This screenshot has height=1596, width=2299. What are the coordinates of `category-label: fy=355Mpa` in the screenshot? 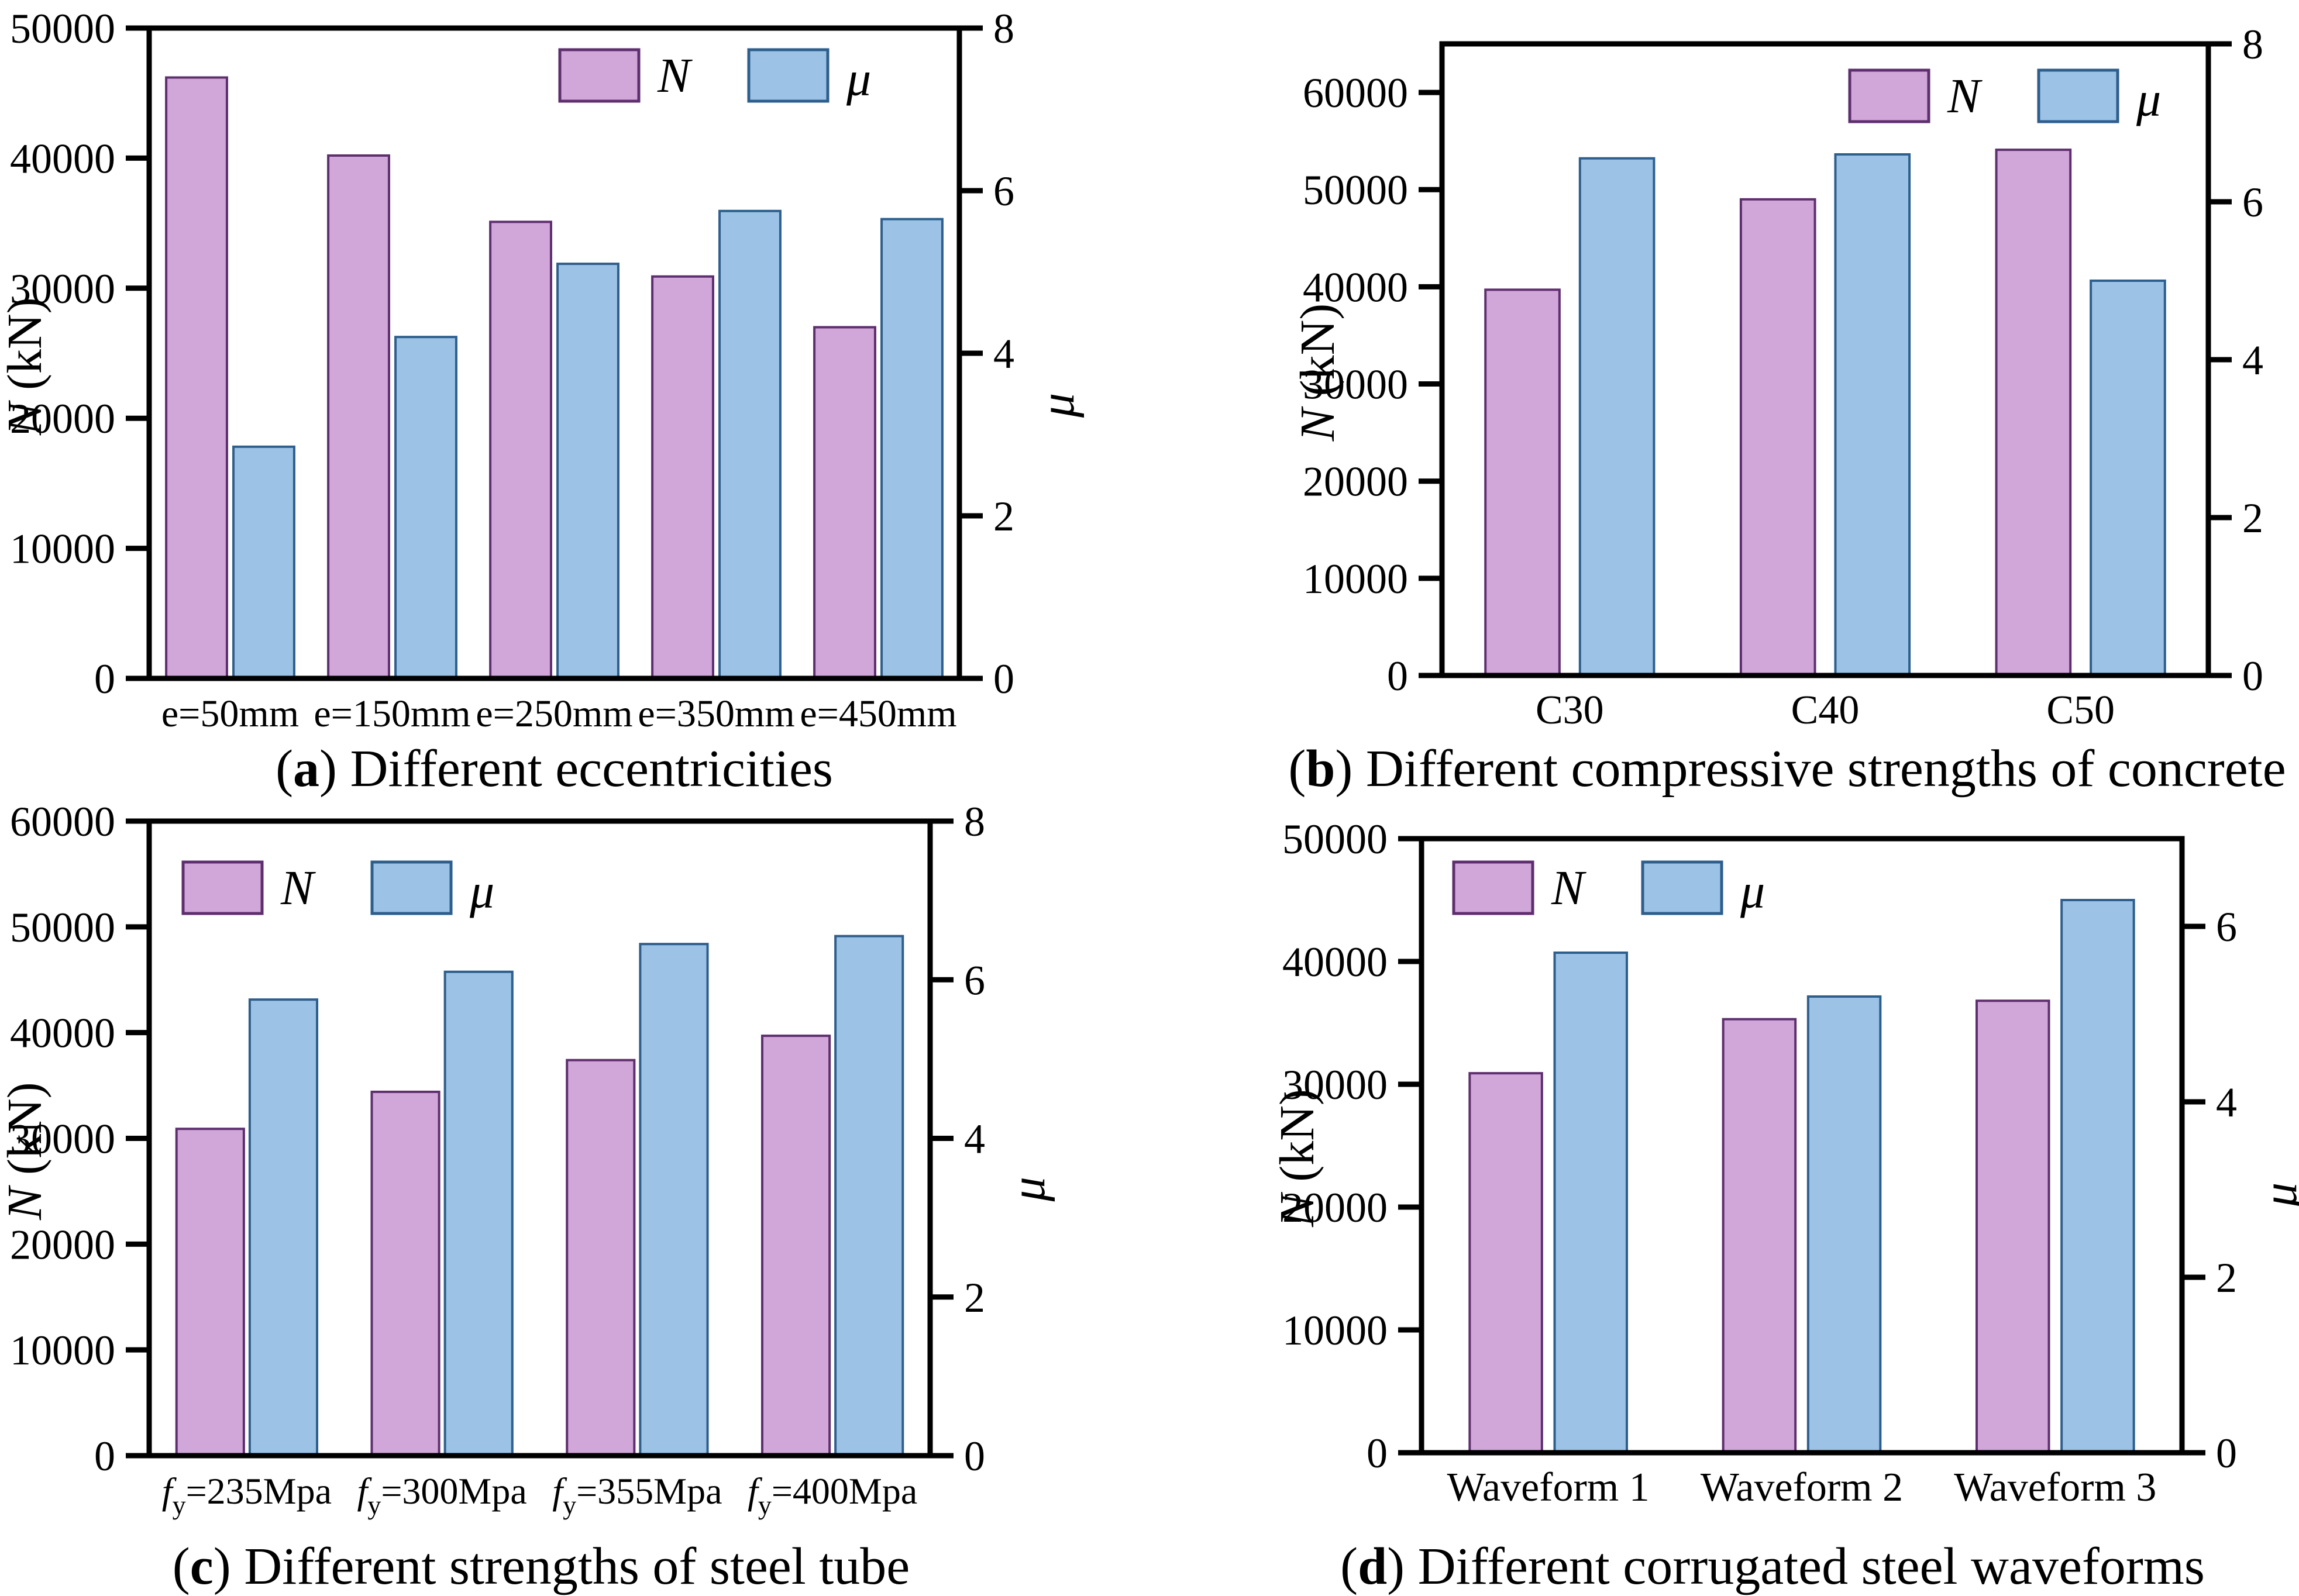 It's located at (637, 1495).